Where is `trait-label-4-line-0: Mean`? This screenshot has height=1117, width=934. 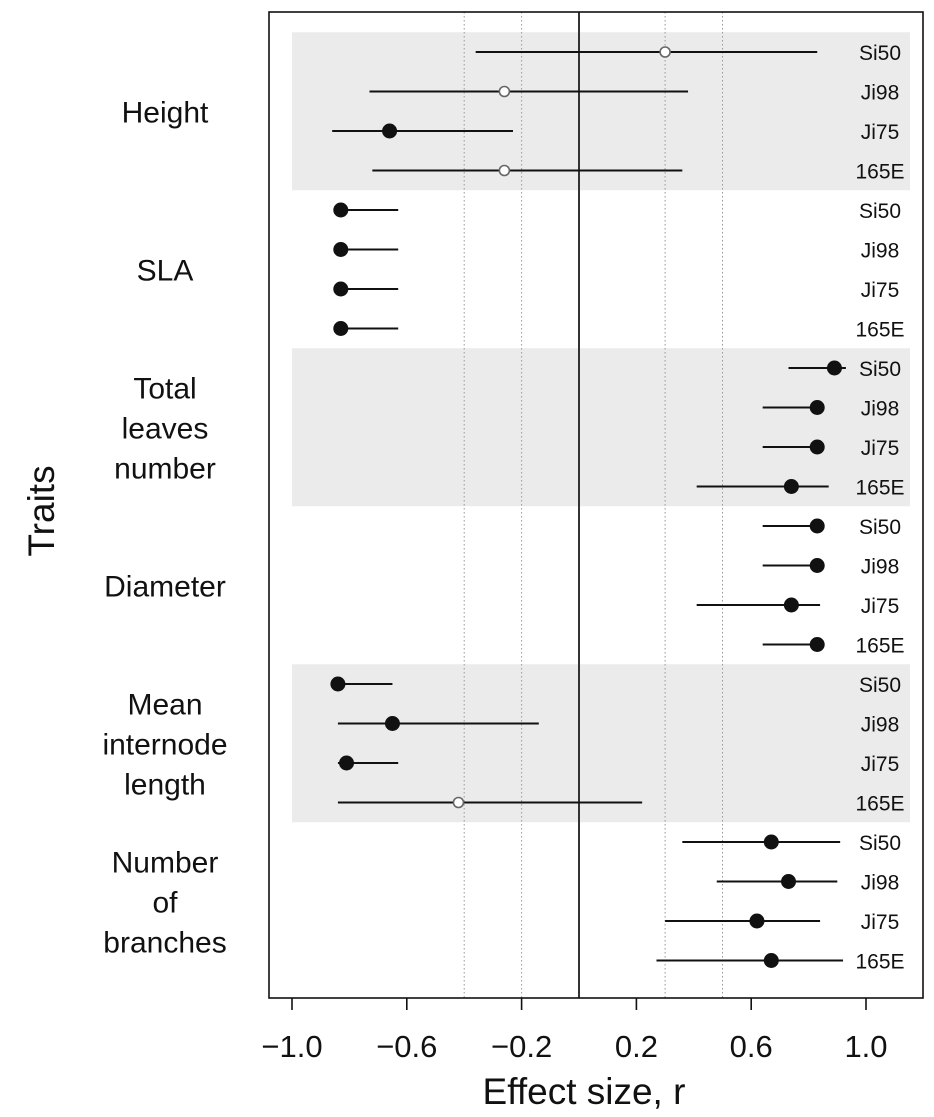 trait-label-4-line-0: Mean is located at coordinates (164, 704).